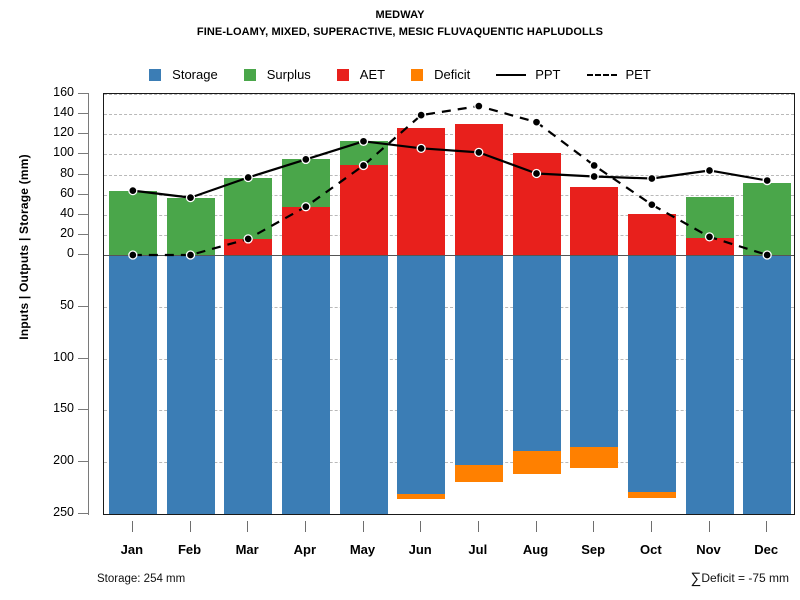 The image size is (800, 600). What do you see at coordinates (195, 74) in the screenshot?
I see `legend-label: Storage` at bounding box center [195, 74].